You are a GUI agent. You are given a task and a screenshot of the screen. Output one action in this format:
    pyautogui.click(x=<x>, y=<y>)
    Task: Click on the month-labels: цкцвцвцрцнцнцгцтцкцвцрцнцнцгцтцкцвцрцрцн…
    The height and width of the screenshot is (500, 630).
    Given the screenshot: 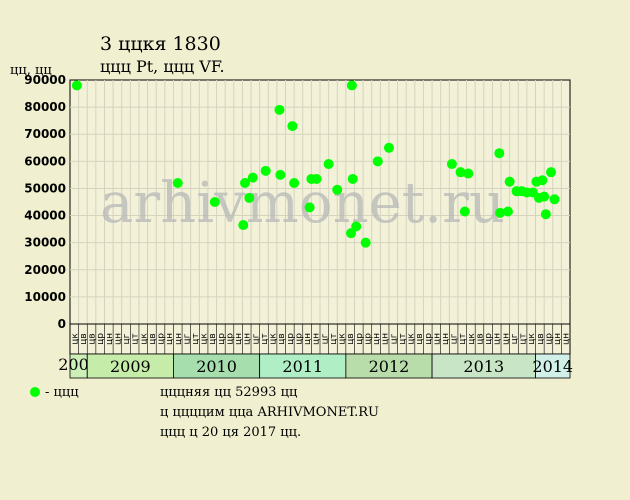 What is the action you would take?
    pyautogui.click(x=320, y=339)
    